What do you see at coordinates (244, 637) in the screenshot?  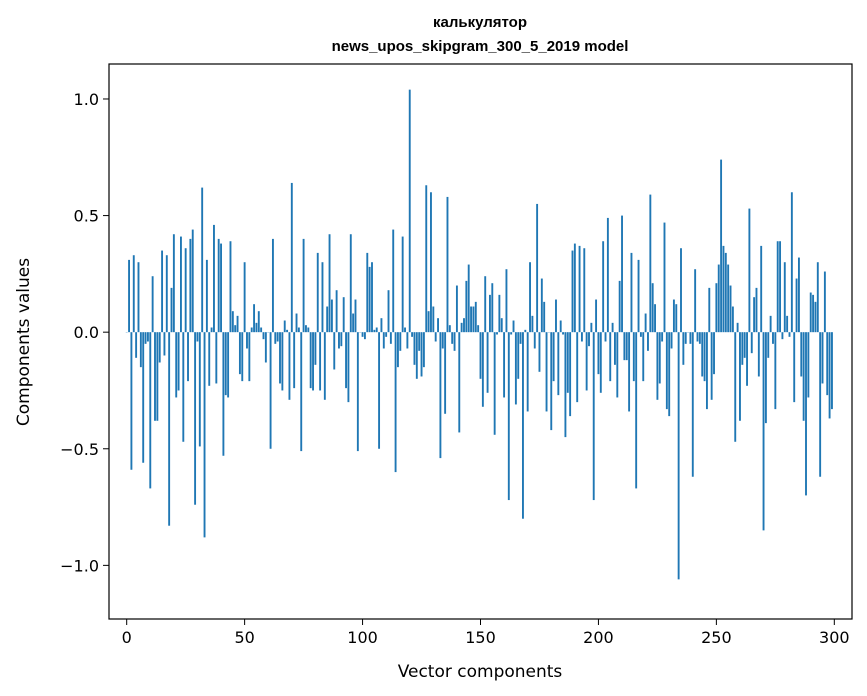 I see `x-tick-label: 50` at bounding box center [244, 637].